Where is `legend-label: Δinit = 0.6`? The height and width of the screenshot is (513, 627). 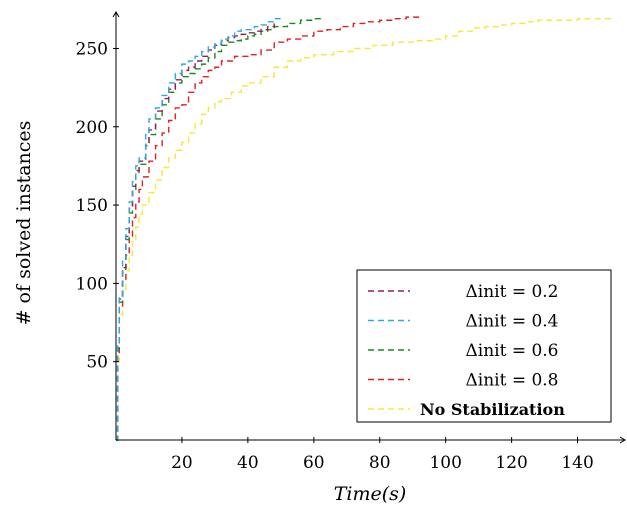 legend-label: Δinit = 0.6 is located at coordinates (511, 351).